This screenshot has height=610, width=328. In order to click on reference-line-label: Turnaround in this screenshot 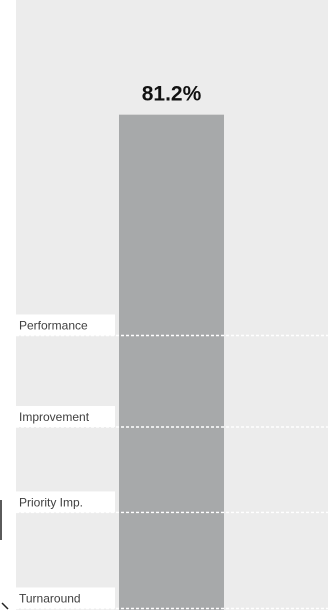, I will do `click(50, 599)`.